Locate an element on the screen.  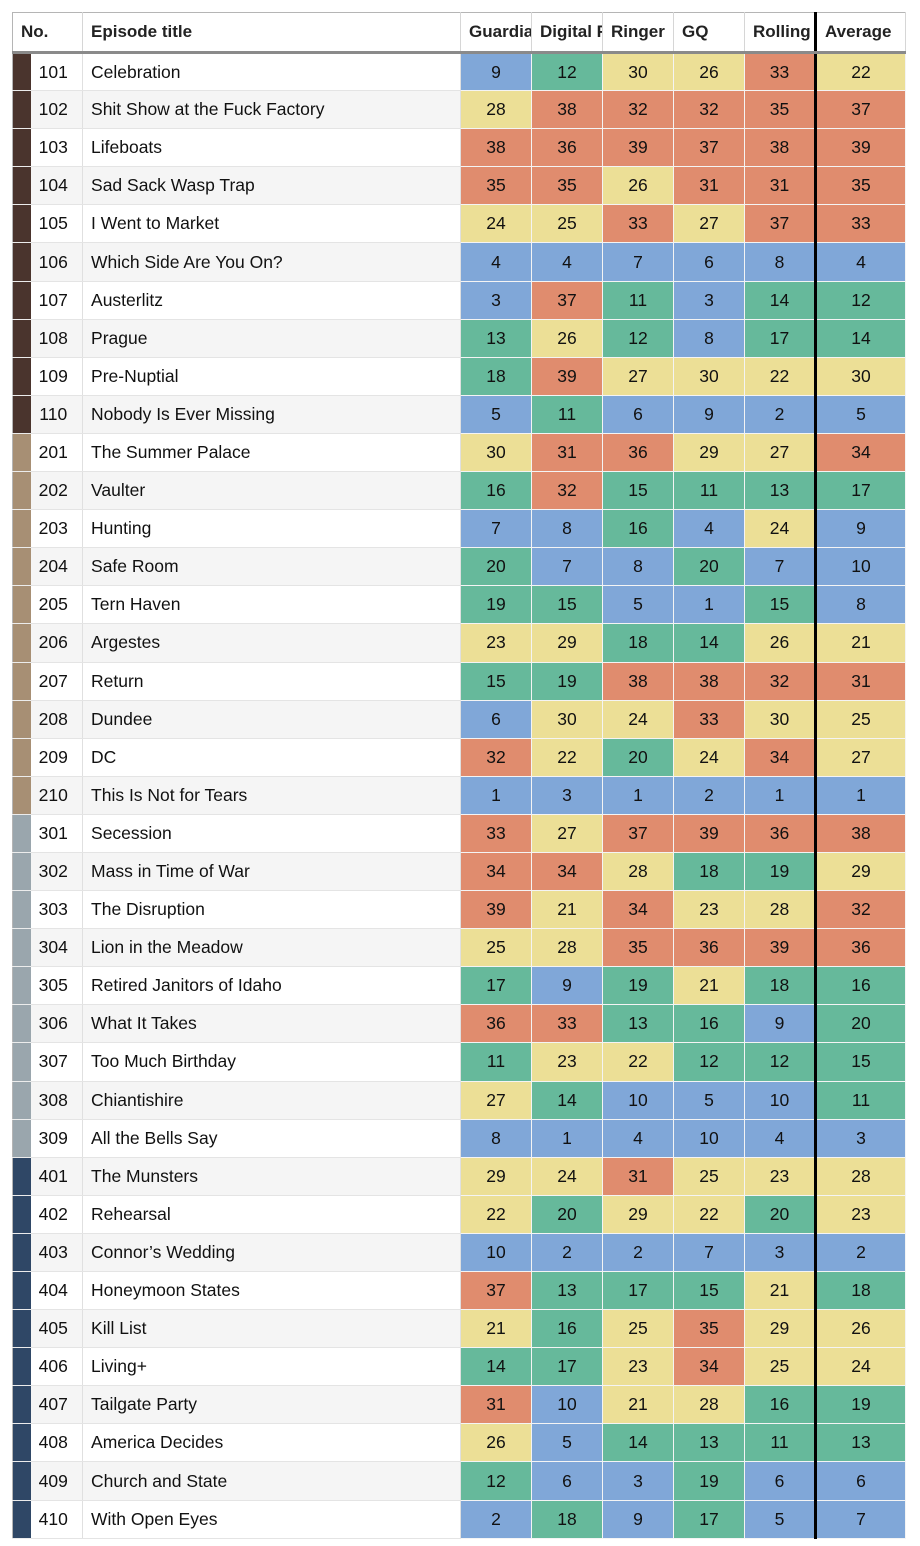
rank-average: 38 is located at coordinates (861, 833).